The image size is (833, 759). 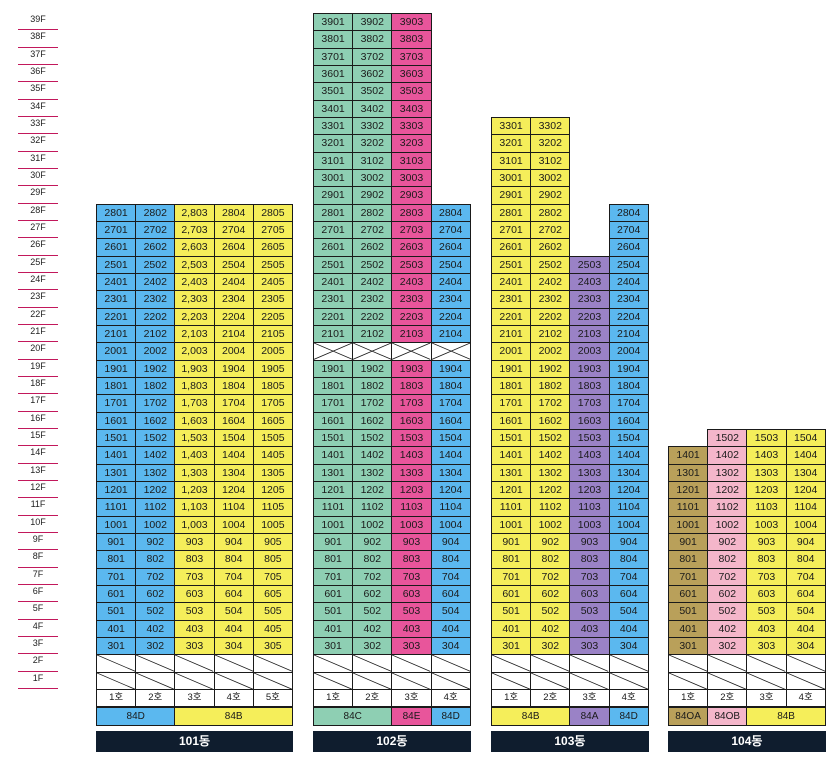 What do you see at coordinates (411, 56) in the screenshot?
I see `unit-cell: 3703` at bounding box center [411, 56].